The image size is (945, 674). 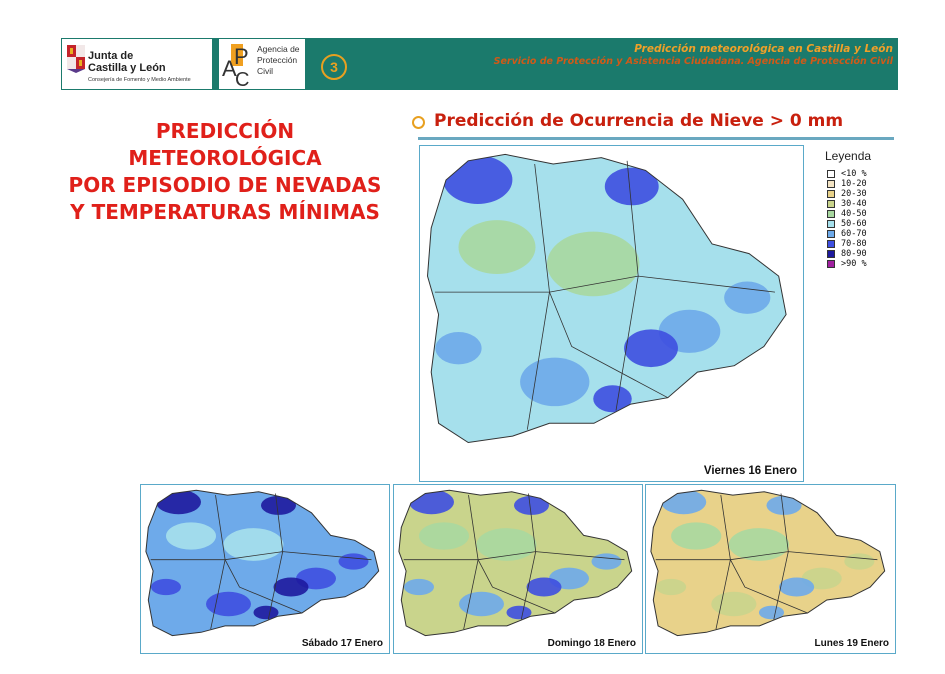 What do you see at coordinates (639, 121) in the screenshot?
I see `map-section-title: Predicción de Ocurrencia de Nieve > 0 mm` at bounding box center [639, 121].